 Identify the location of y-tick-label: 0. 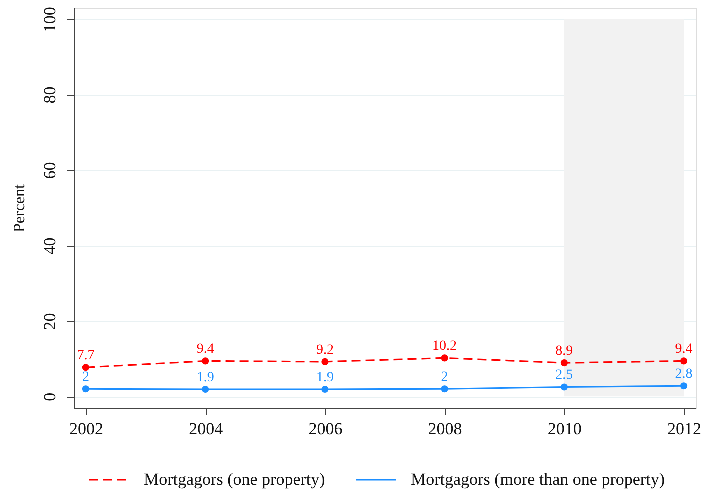
(50, 397).